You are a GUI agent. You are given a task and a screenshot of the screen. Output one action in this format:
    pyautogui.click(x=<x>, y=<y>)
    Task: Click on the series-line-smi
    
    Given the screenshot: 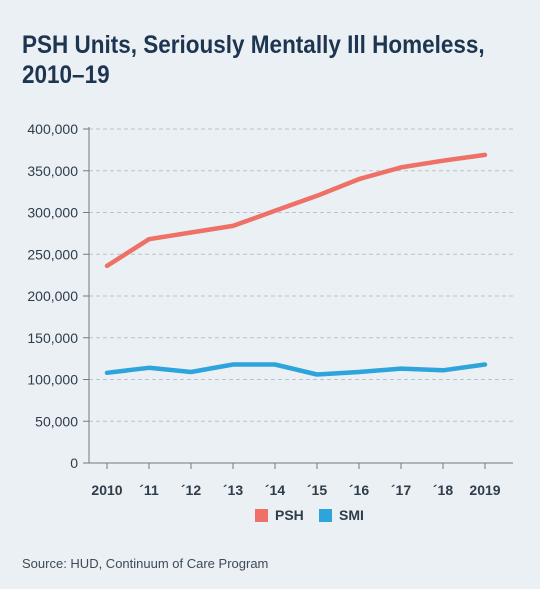 What is the action you would take?
    pyautogui.click(x=296, y=369)
    